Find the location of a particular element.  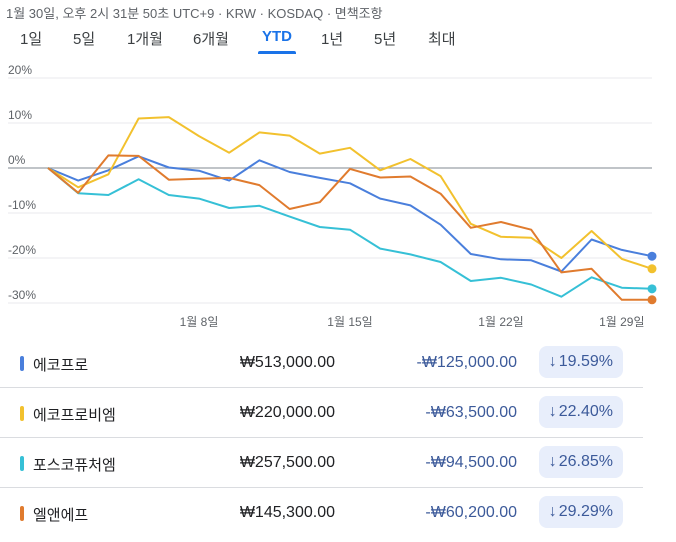

stock-price: ₩257,500.00 is located at coordinates (287, 462).